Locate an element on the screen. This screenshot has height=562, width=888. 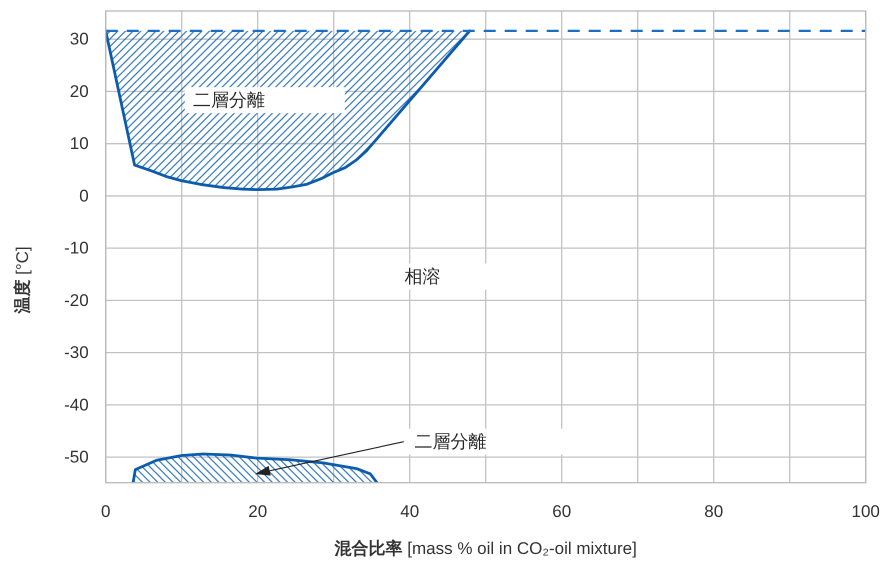
x-tick-label: 100 is located at coordinates (866, 512).